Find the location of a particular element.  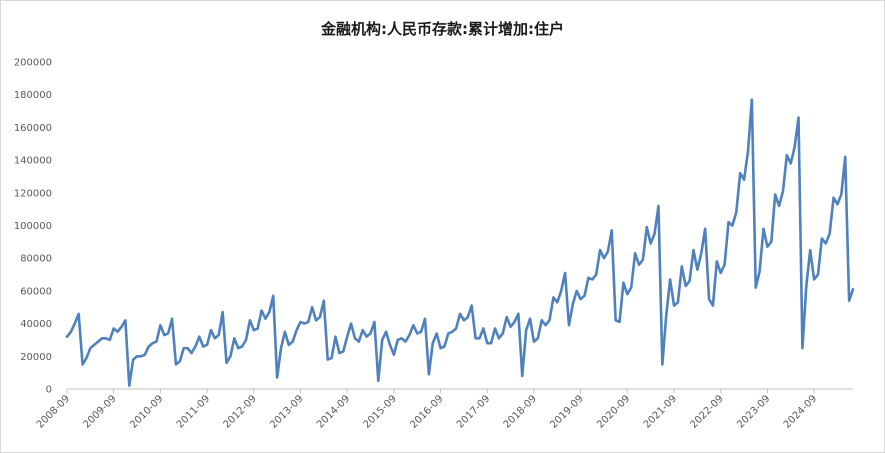

y-tick-label: 20000 is located at coordinates (36, 357).